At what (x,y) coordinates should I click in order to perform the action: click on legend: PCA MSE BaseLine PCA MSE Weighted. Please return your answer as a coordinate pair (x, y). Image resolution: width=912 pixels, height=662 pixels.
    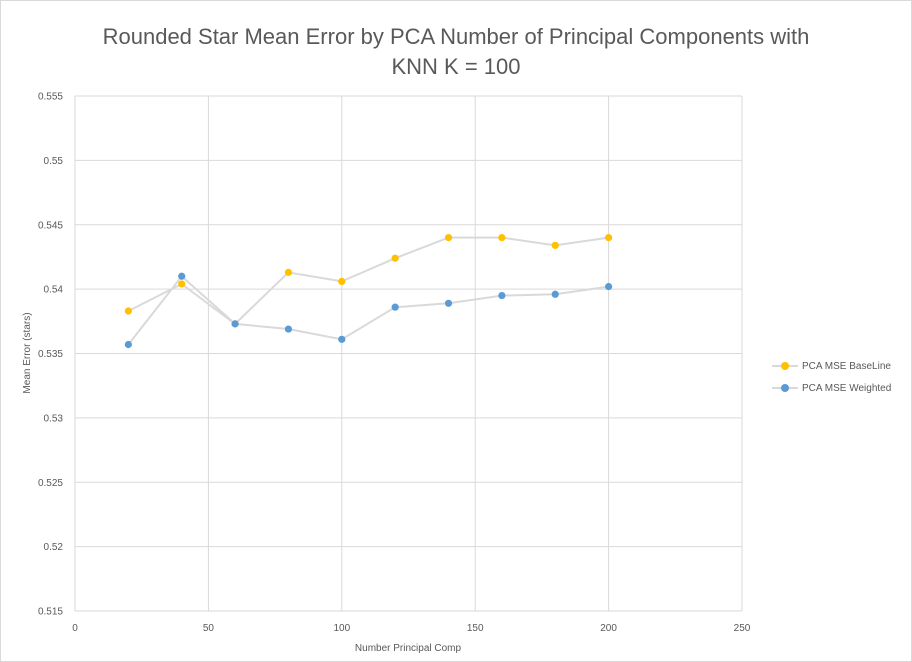
    Looking at the image, I should click on (831, 377).